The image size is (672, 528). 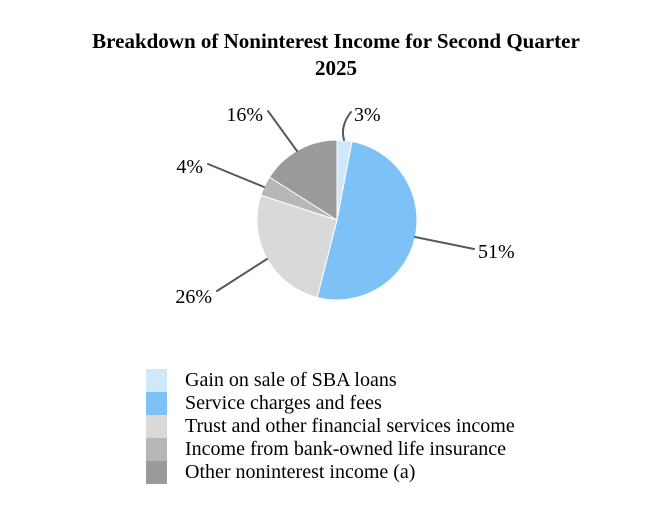 I want to click on percent-label: 26%, so click(x=193, y=297).